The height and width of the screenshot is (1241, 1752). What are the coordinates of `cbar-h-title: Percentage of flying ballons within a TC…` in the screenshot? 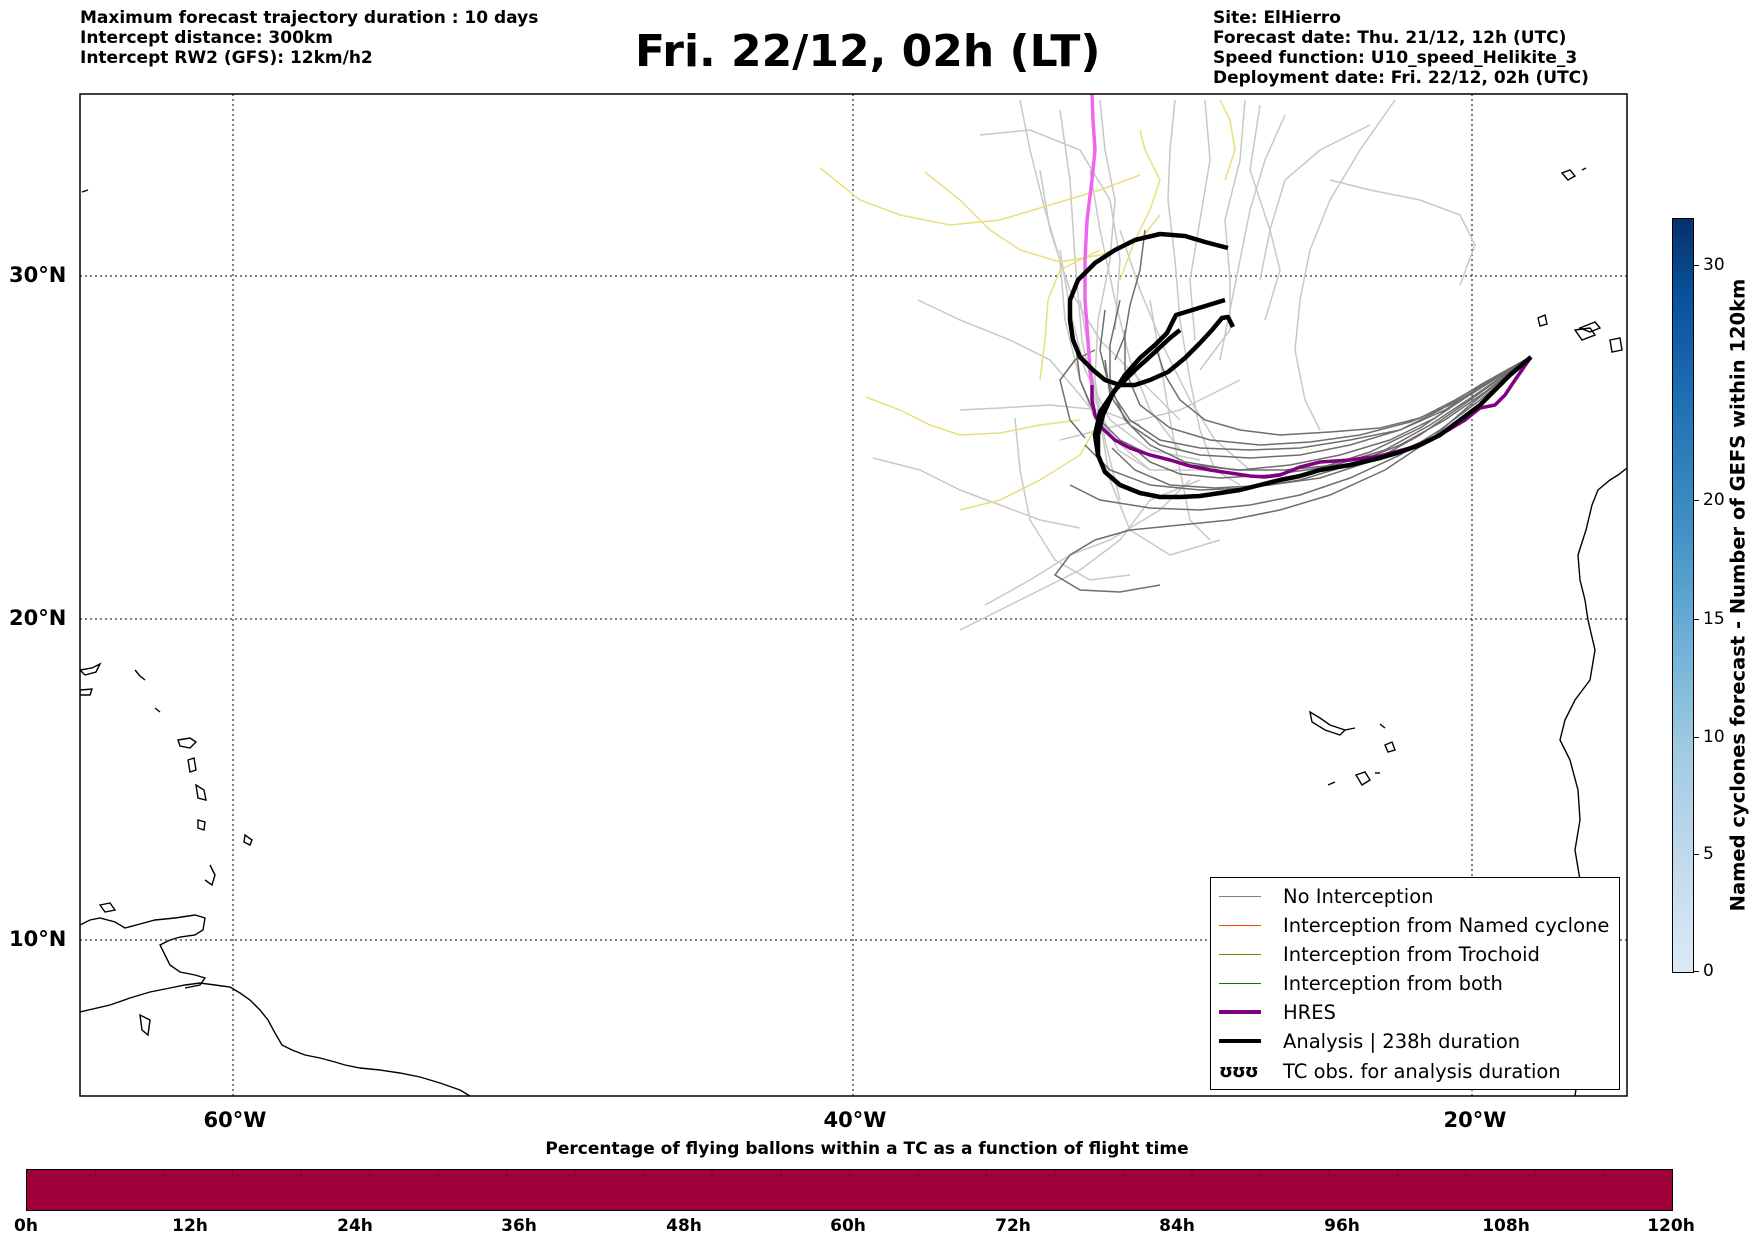 It's located at (867, 1149).